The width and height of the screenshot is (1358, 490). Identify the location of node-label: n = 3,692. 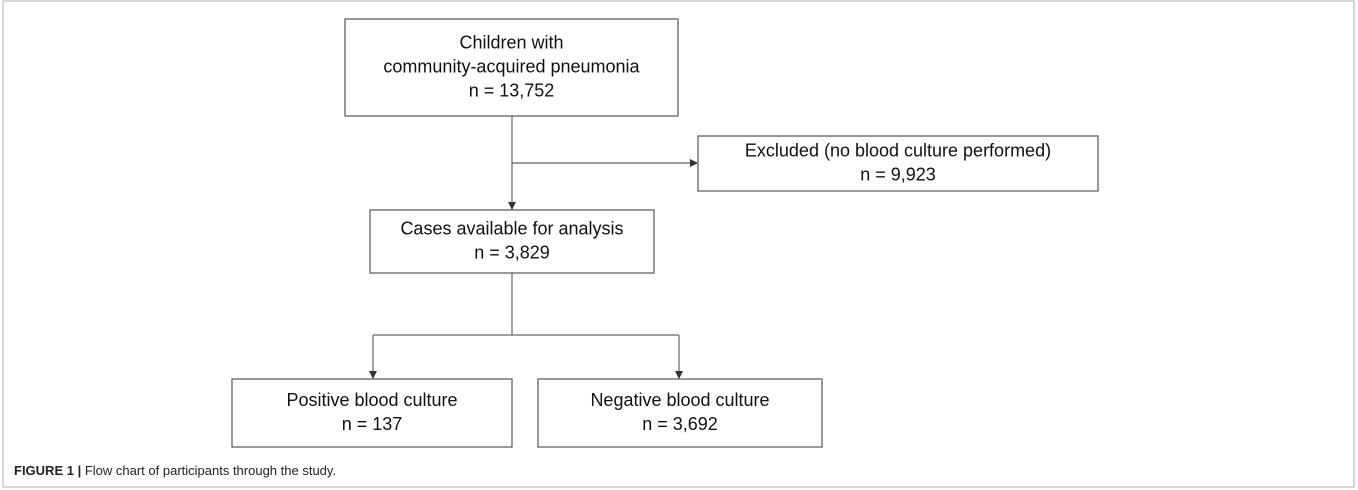
(680, 424).